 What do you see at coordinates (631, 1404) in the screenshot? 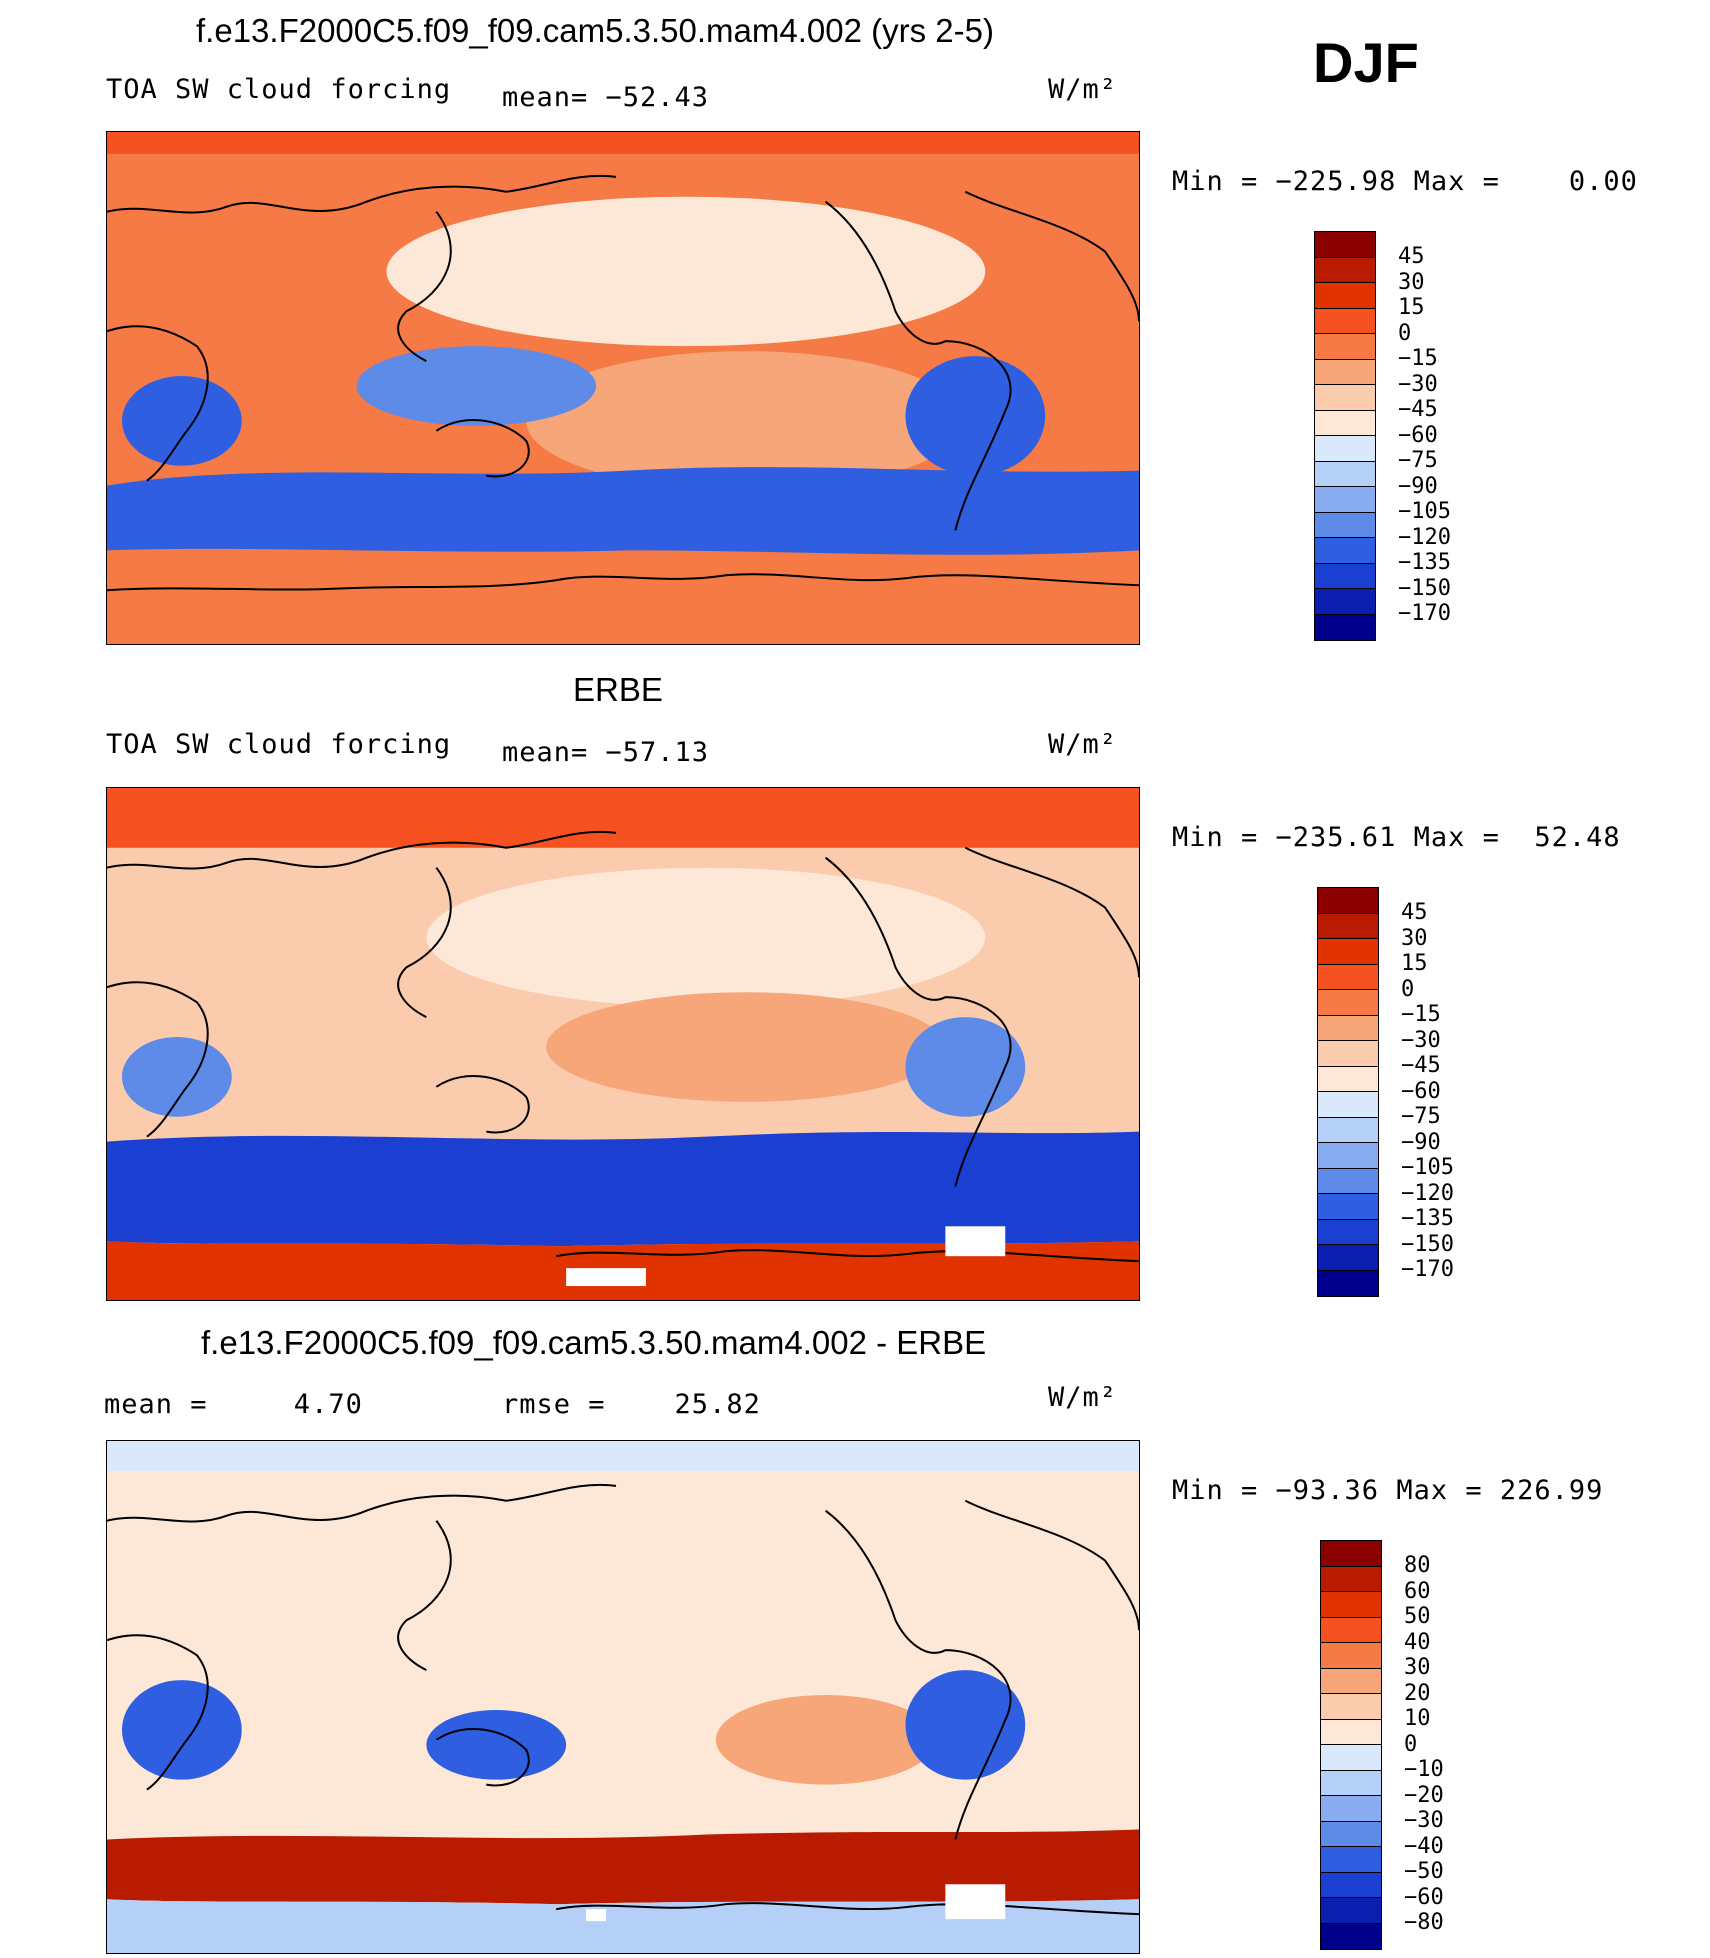
I see `panel-3-rmse-label: rmse = 25.82` at bounding box center [631, 1404].